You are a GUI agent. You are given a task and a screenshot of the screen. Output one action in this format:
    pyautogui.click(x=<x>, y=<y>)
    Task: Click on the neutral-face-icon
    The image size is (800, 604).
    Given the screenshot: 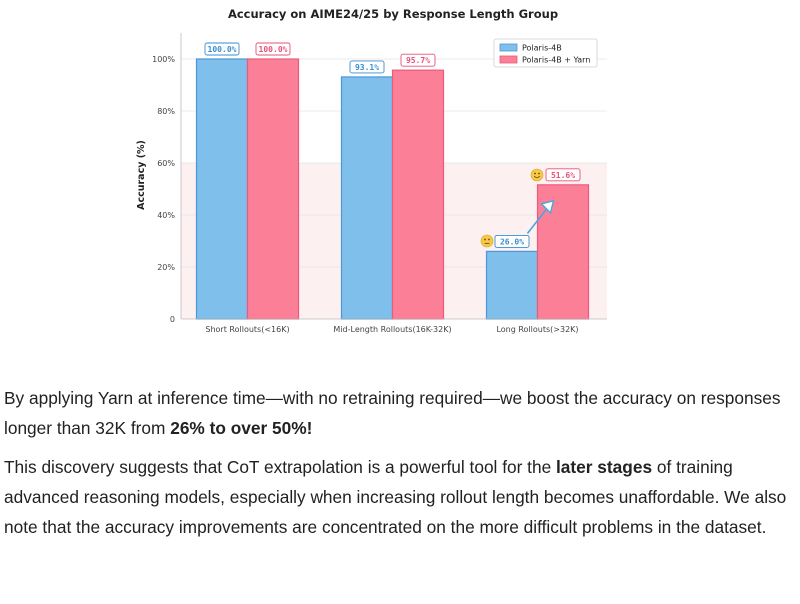 What is the action you would take?
    pyautogui.click(x=487, y=241)
    